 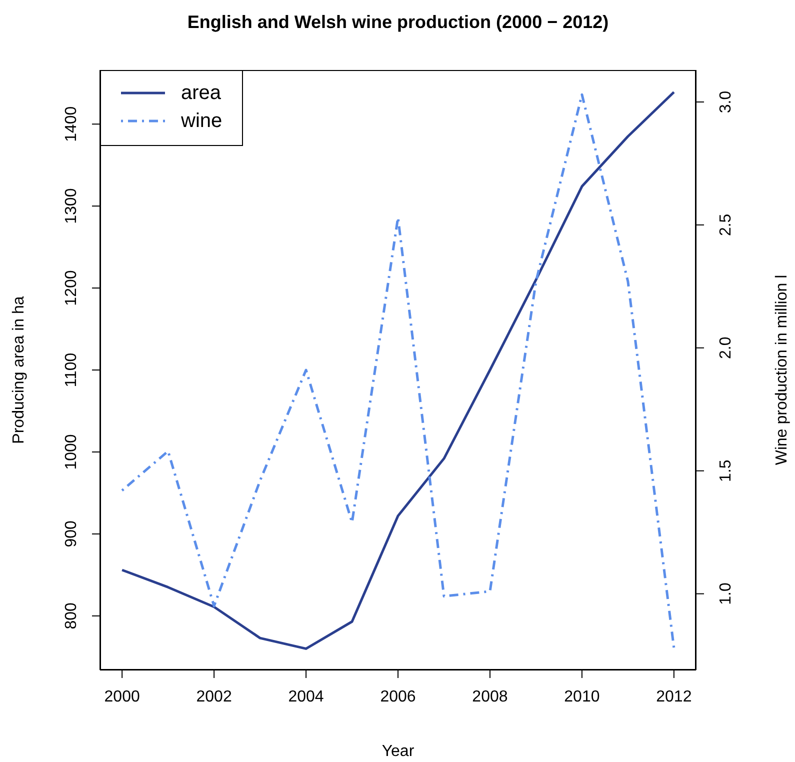 What do you see at coordinates (201, 121) in the screenshot?
I see `legend-label: wine` at bounding box center [201, 121].